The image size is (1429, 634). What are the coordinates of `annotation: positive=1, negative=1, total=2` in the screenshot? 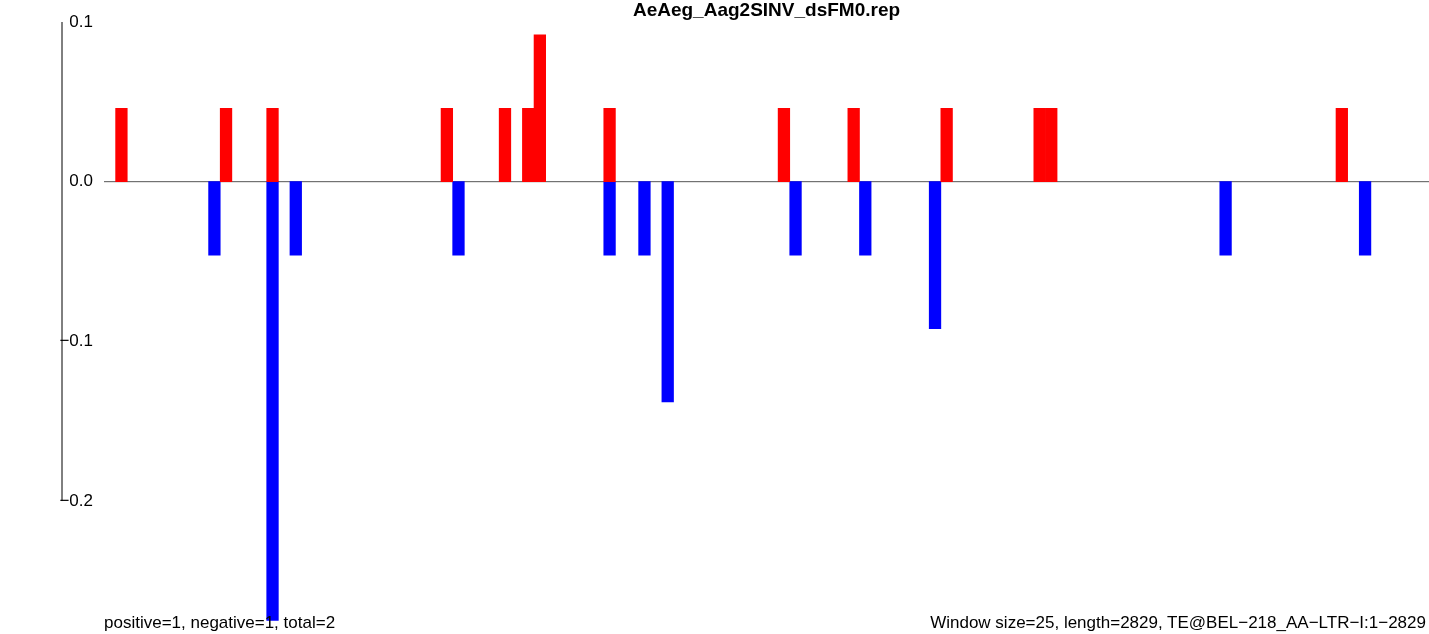 It's located at (220, 623).